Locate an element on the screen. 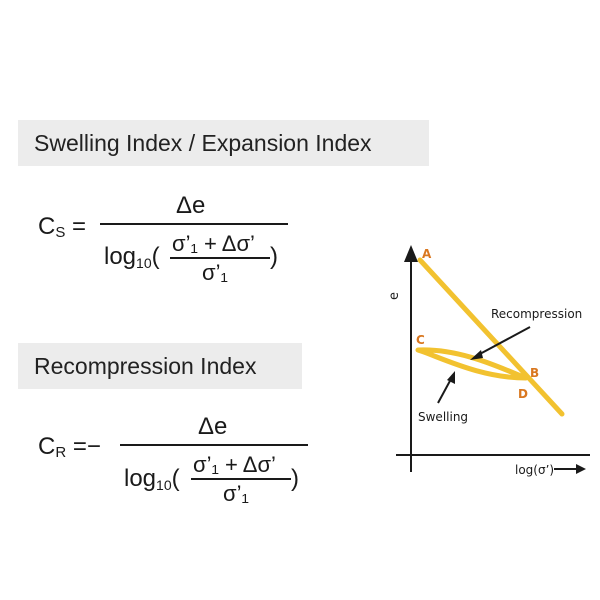 Image resolution: width=600 pixels, height=600 pixels. swelling-index-lhs: CS = is located at coordinates (62, 227).